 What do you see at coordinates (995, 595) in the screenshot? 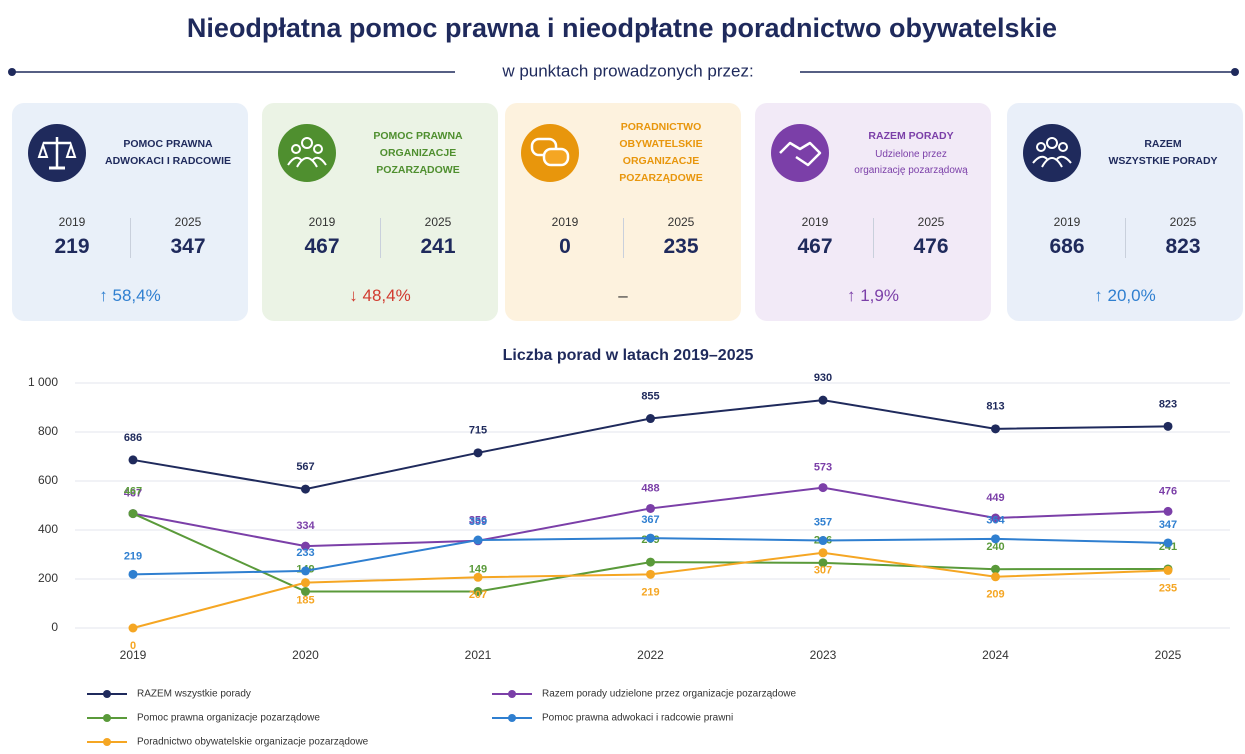
I see `data-label: 209` at bounding box center [995, 595].